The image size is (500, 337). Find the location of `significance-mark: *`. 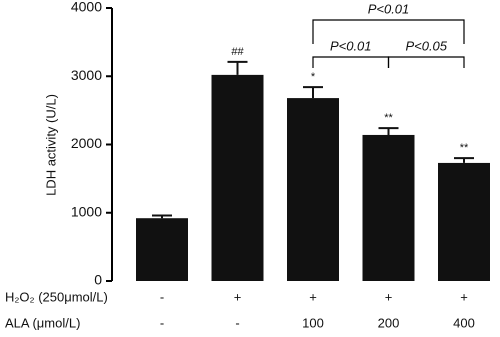

significance-mark: * is located at coordinates (313, 77).